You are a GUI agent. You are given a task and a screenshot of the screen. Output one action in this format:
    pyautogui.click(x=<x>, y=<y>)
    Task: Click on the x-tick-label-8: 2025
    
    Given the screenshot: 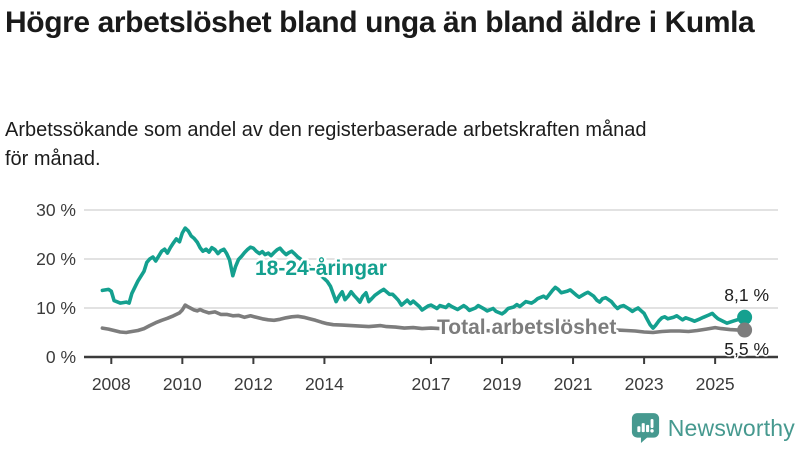 What is the action you would take?
    pyautogui.click(x=715, y=384)
    